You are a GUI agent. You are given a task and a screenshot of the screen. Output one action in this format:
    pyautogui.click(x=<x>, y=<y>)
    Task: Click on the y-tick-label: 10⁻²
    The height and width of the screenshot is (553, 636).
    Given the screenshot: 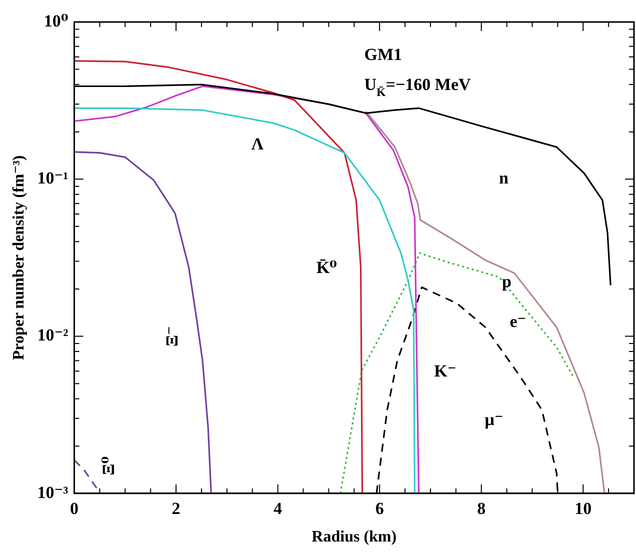 What is the action you would take?
    pyautogui.click(x=52, y=335)
    